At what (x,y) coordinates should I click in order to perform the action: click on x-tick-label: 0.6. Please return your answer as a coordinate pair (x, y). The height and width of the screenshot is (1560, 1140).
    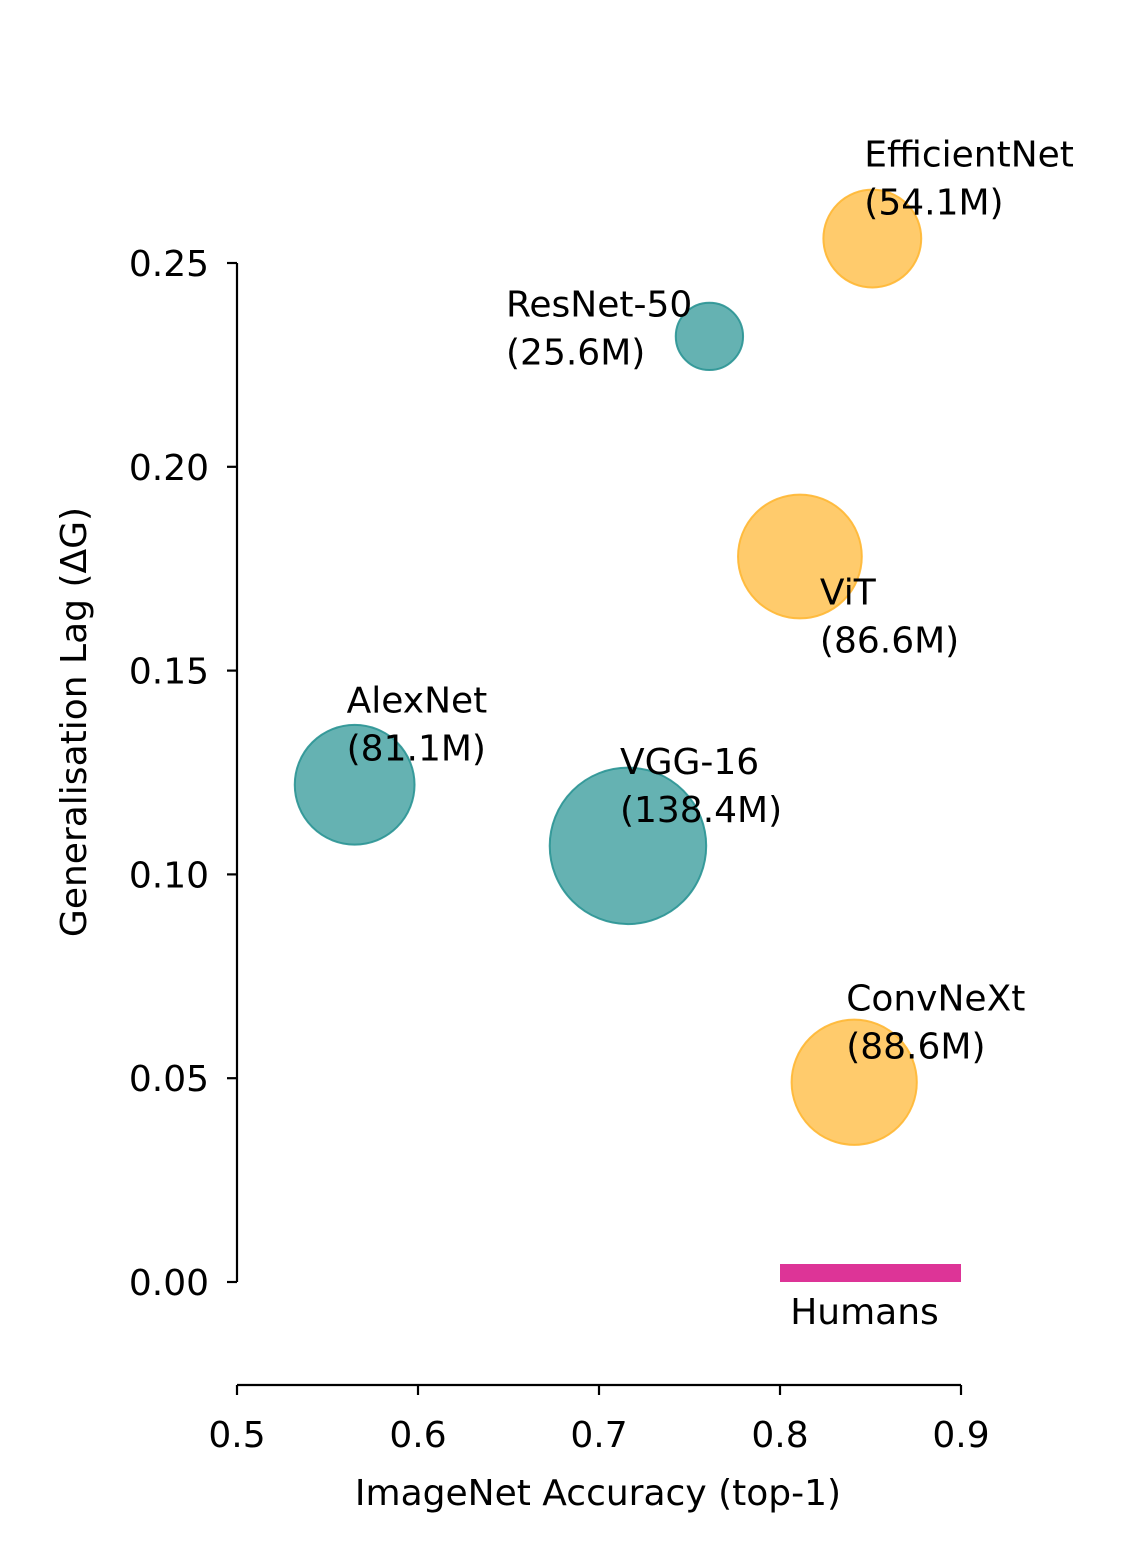
    Looking at the image, I should click on (417, 1435).